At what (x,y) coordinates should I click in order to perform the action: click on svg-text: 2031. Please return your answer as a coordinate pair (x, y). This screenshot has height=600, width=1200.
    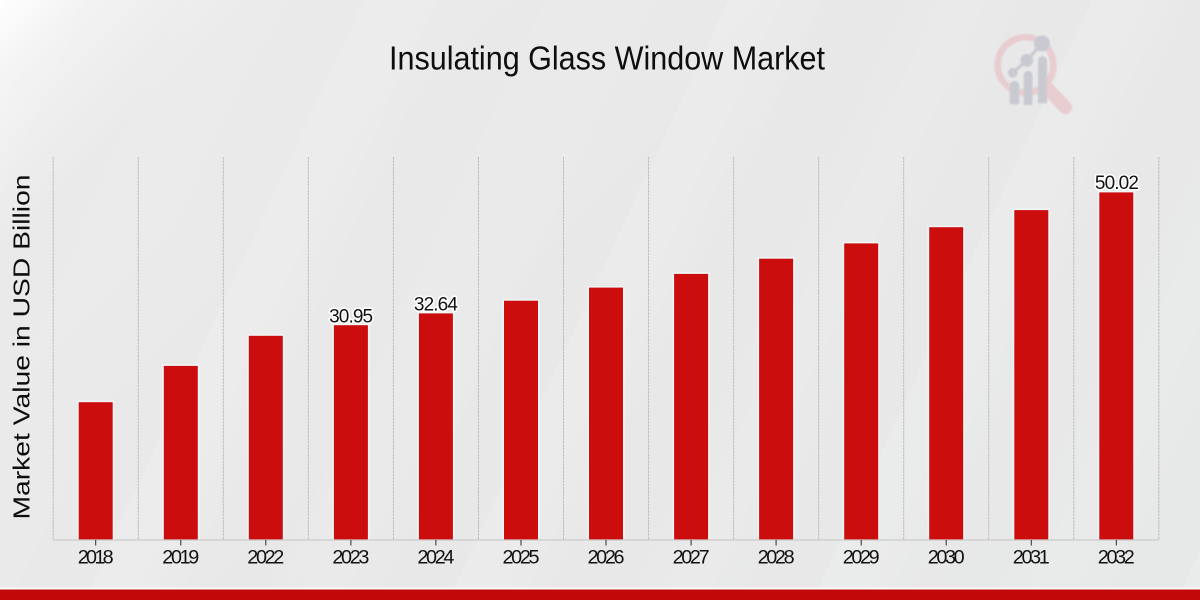
    Looking at the image, I should click on (1031, 558).